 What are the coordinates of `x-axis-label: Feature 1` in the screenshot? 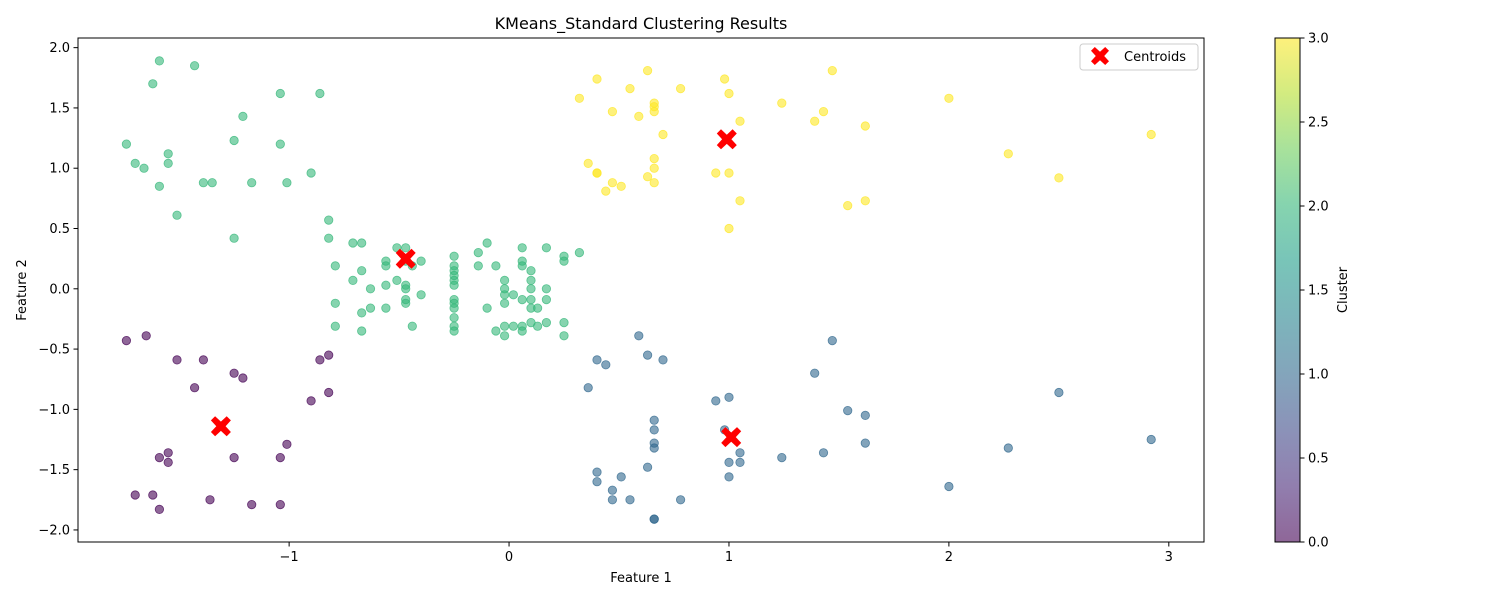 It's located at (641, 578).